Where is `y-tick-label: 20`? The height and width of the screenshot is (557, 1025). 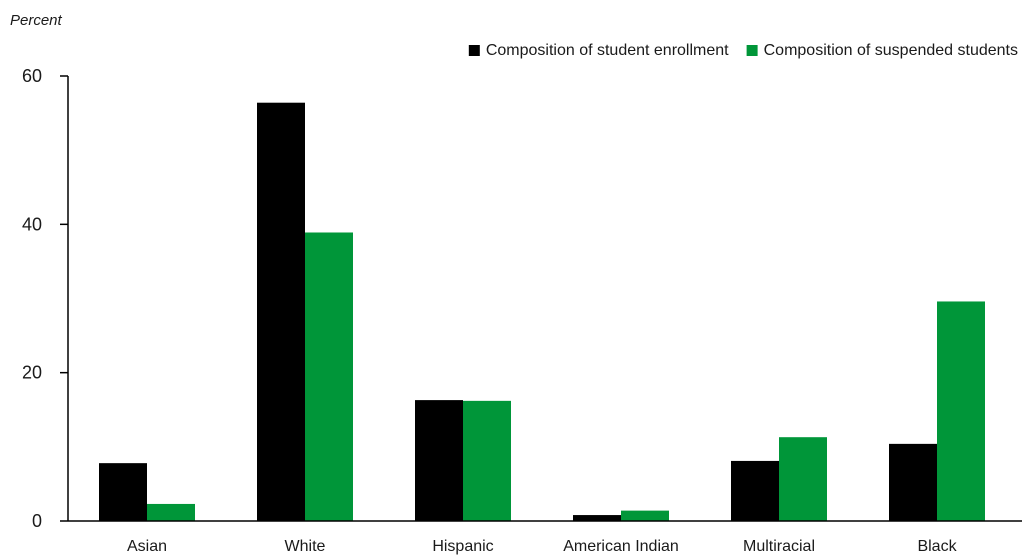 y-tick-label: 20 is located at coordinates (32, 373).